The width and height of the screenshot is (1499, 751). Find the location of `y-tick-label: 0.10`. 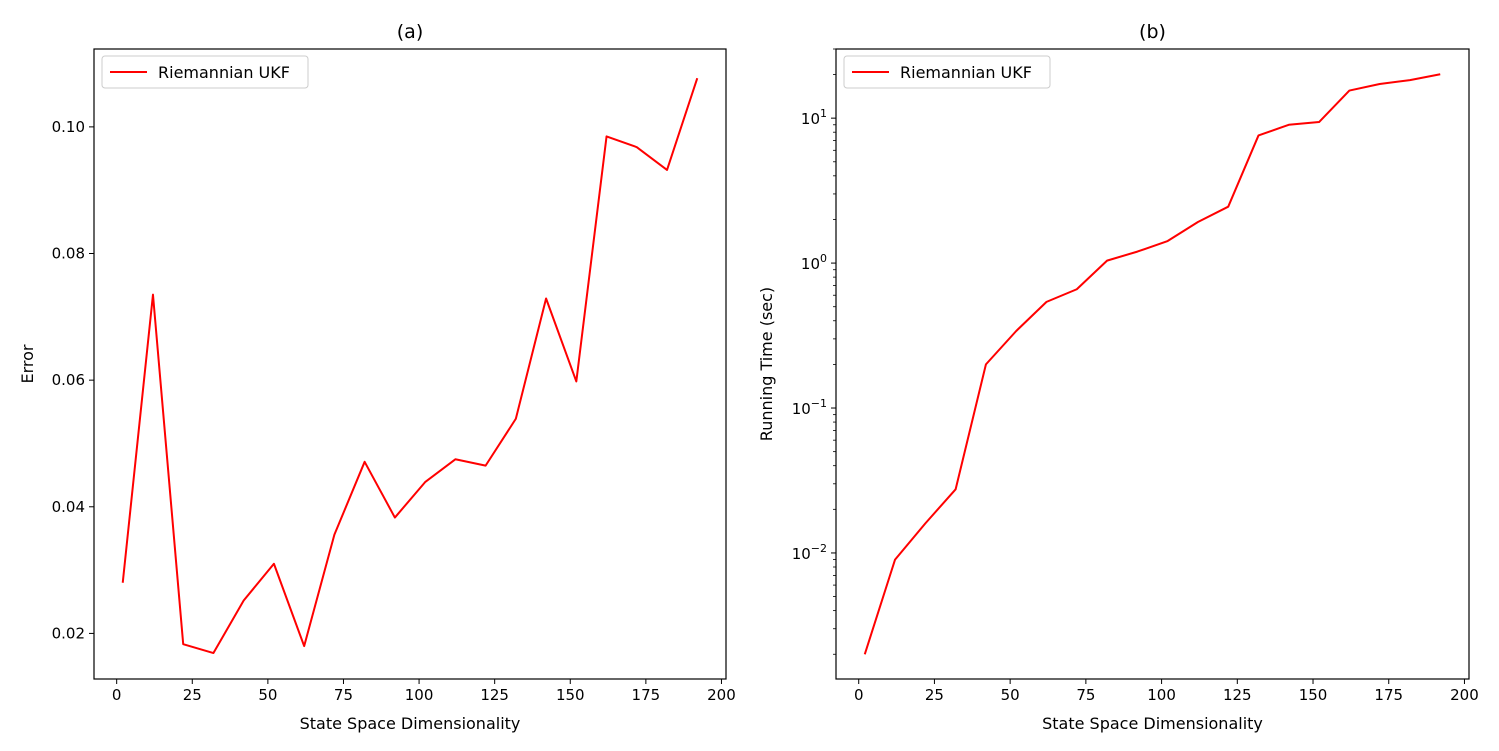

y-tick-label: 0.10 is located at coordinates (68, 127).